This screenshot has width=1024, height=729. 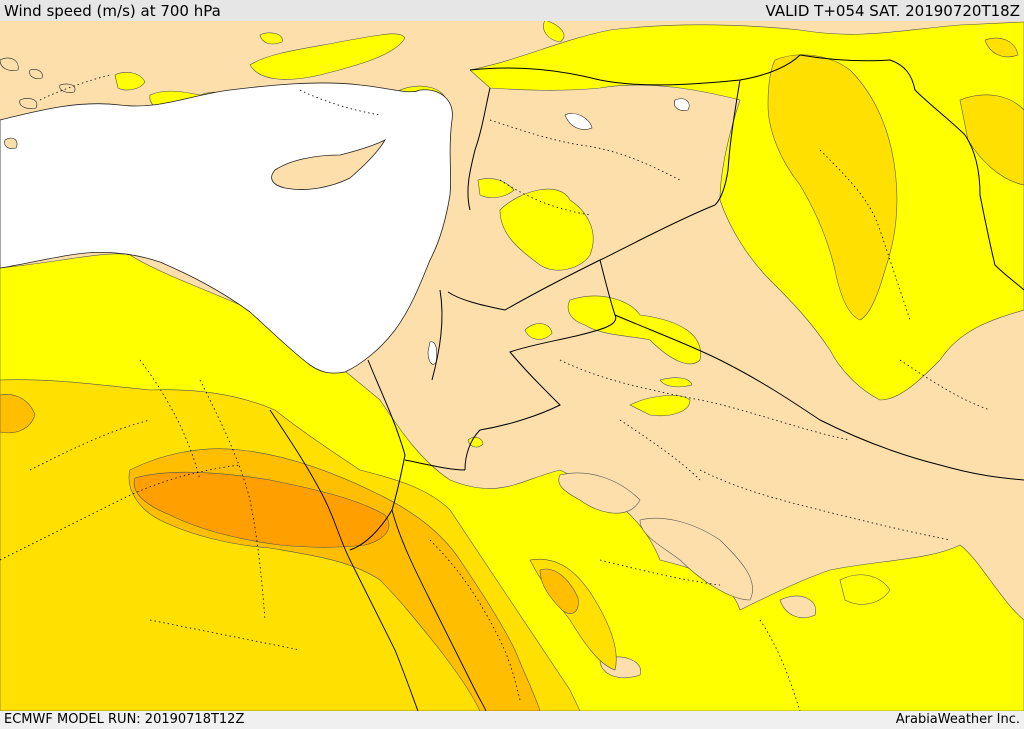 What do you see at coordinates (124, 719) in the screenshot?
I see `model-run: ECMWF MODEL RUN: 20190718T12Z` at bounding box center [124, 719].